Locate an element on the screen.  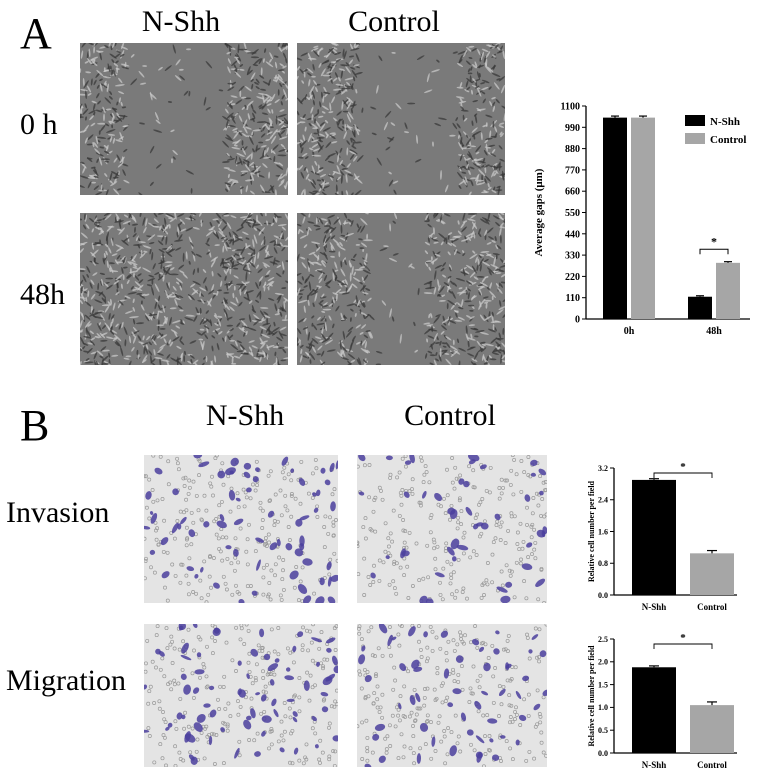
migration-chart-y-tick-label: 0.5 is located at coordinates (603, 730).